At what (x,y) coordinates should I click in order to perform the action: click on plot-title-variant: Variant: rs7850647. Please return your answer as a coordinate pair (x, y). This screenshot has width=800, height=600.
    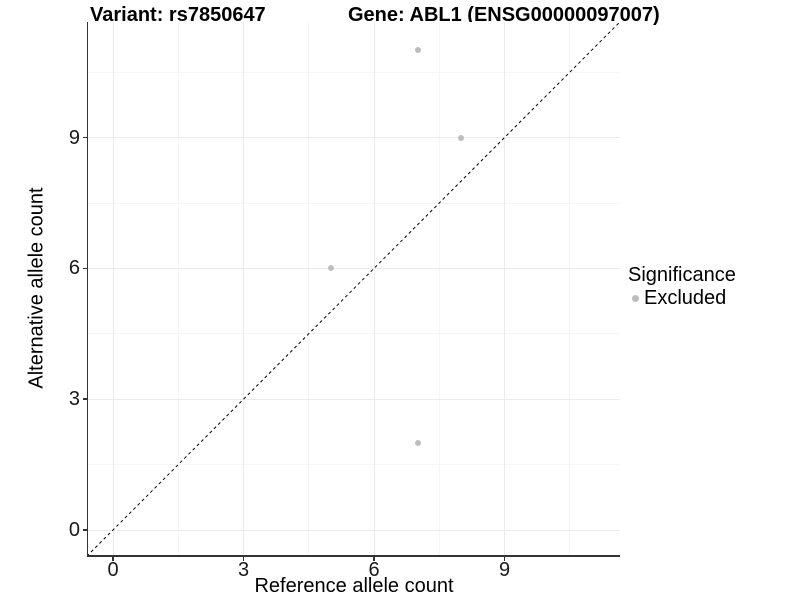
    Looking at the image, I should click on (178, 15).